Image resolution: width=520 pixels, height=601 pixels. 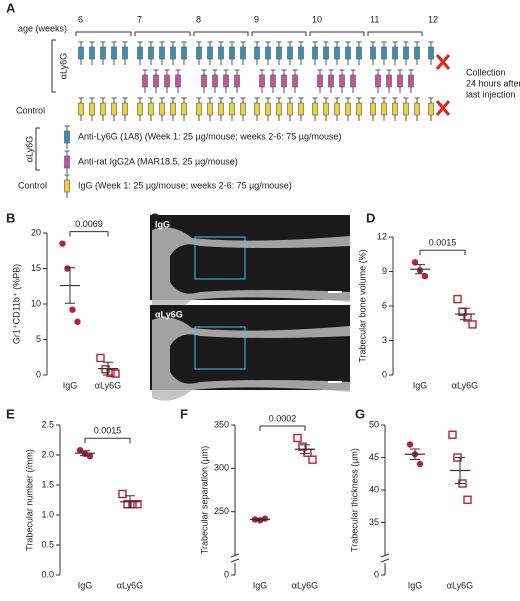 What do you see at coordinates (220, 258) in the screenshot?
I see `ct-roi` at bounding box center [220, 258].